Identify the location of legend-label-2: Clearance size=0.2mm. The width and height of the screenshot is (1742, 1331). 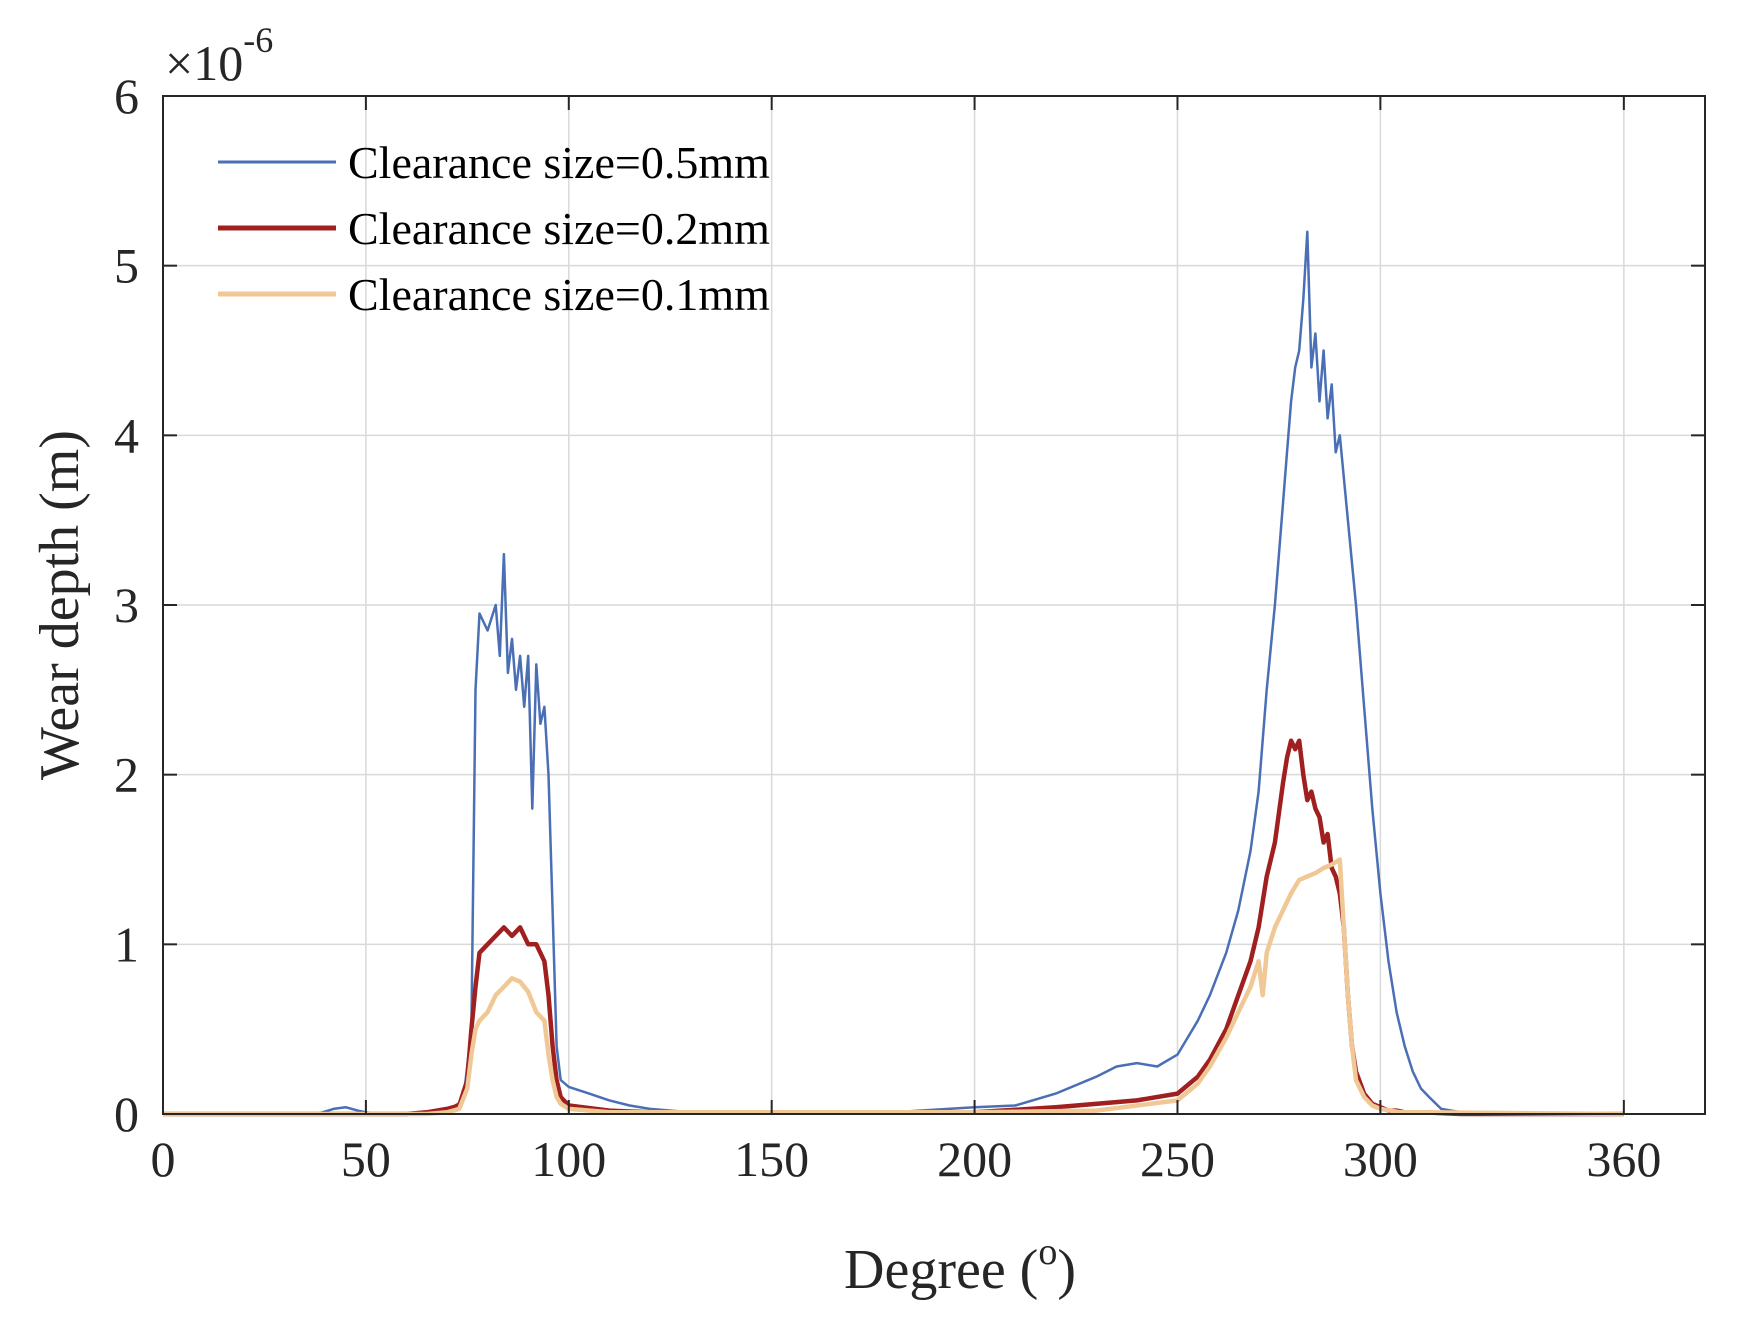
(559, 228).